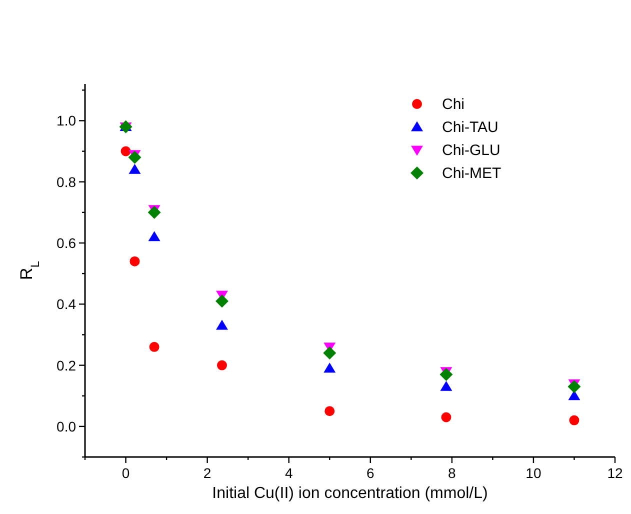 The height and width of the screenshot is (514, 631). What do you see at coordinates (207, 473) in the screenshot?
I see `x-tick-label: 2` at bounding box center [207, 473].